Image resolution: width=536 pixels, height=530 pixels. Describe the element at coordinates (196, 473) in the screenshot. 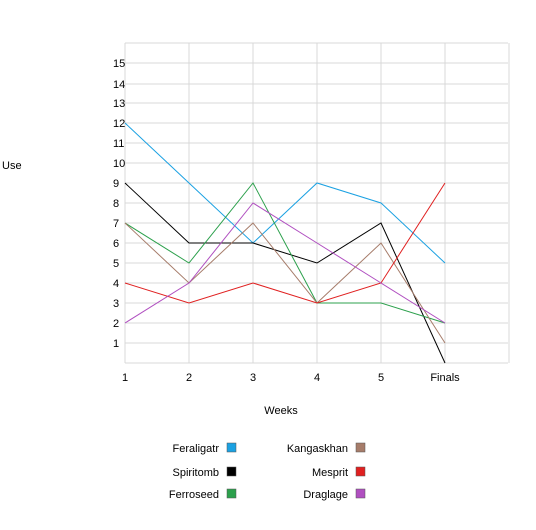

I see `legend-label: Spiritomb` at that location.